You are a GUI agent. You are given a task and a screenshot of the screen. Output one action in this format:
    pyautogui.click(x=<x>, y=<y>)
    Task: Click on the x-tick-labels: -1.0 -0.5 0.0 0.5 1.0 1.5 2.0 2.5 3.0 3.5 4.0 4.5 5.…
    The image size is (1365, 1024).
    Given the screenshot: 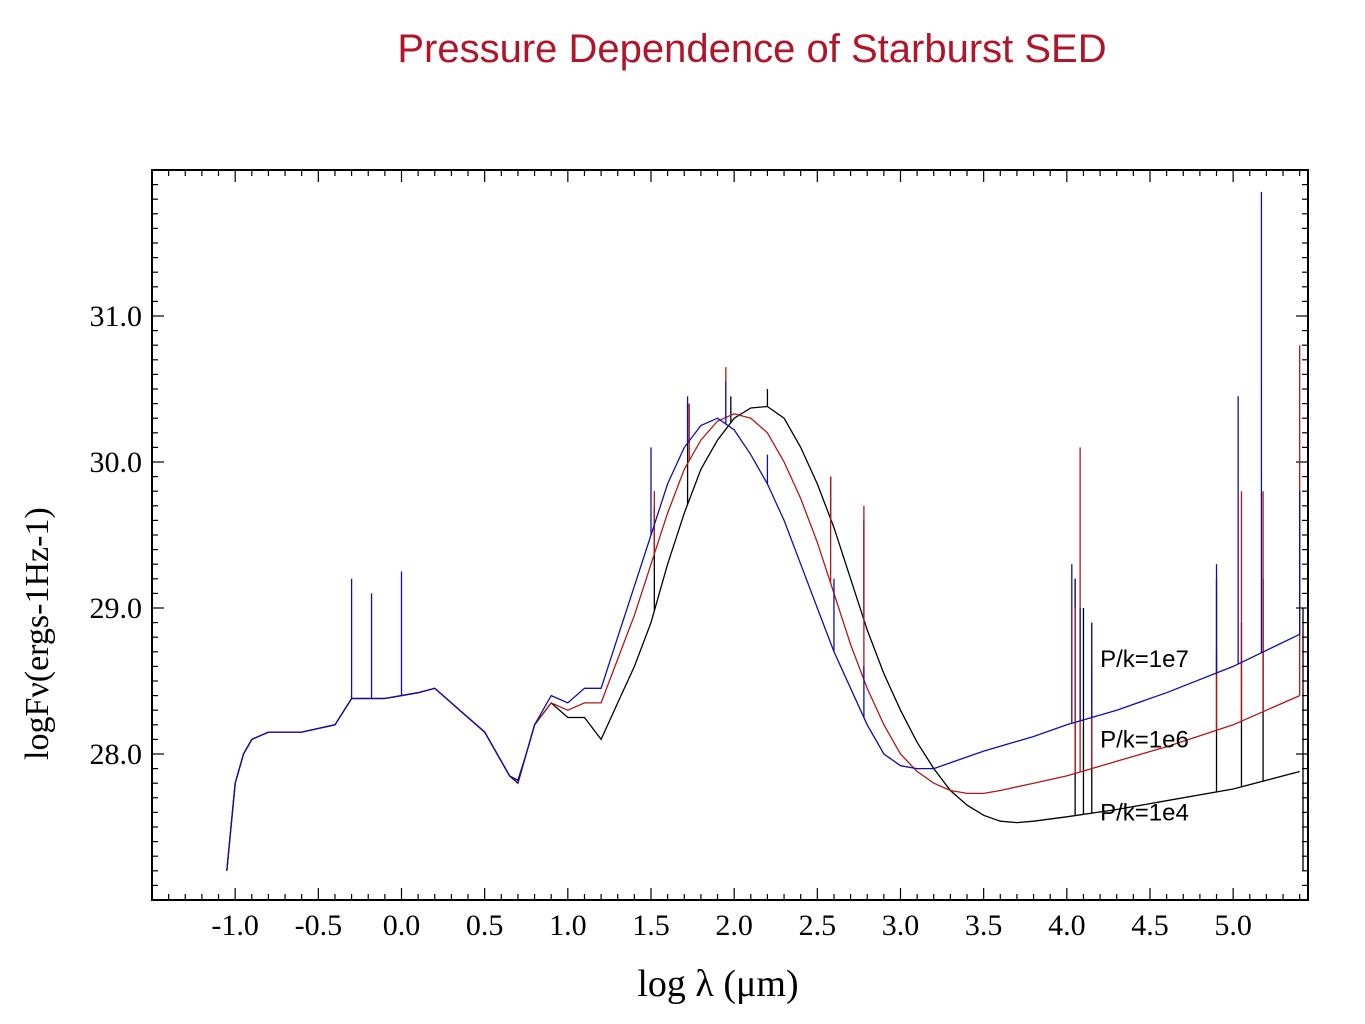 What is the action you would take?
    pyautogui.click(x=731, y=925)
    